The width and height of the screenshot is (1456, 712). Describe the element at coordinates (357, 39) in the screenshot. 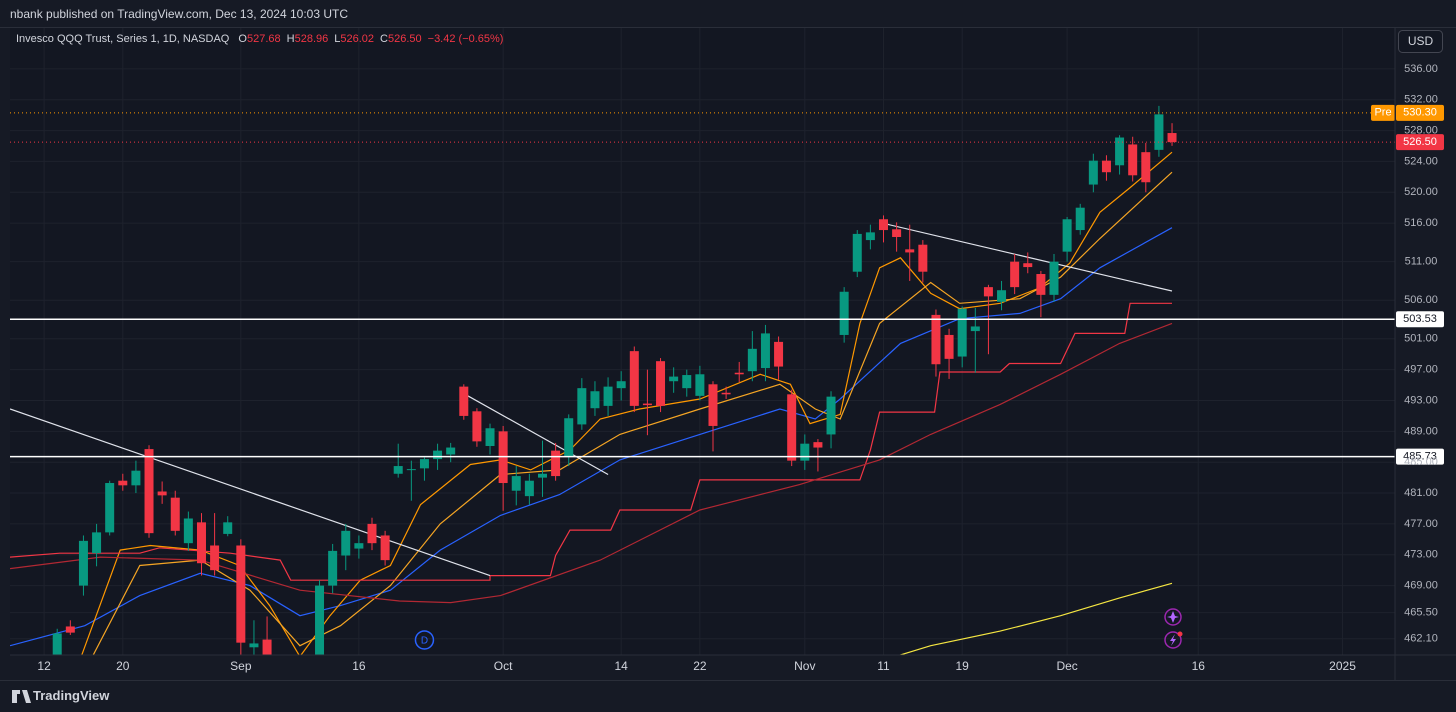

I see `ohlc-value: 526.02` at that location.